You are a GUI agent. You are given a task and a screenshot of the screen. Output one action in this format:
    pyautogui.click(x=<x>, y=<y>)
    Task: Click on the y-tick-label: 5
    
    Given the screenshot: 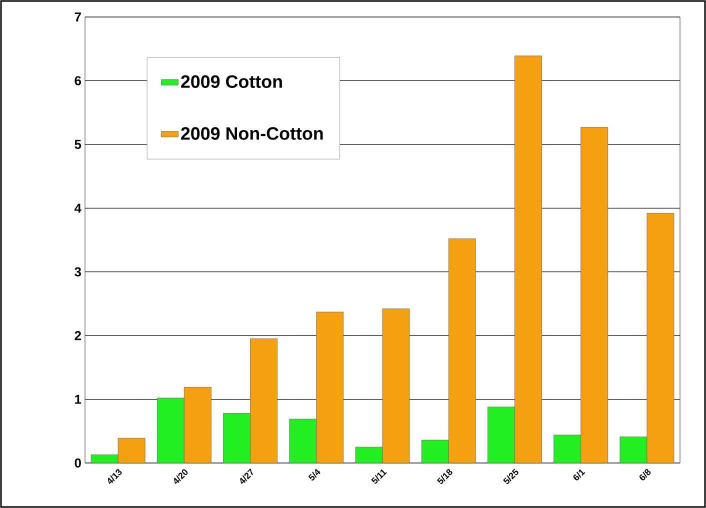 What is the action you would take?
    pyautogui.click(x=78, y=144)
    